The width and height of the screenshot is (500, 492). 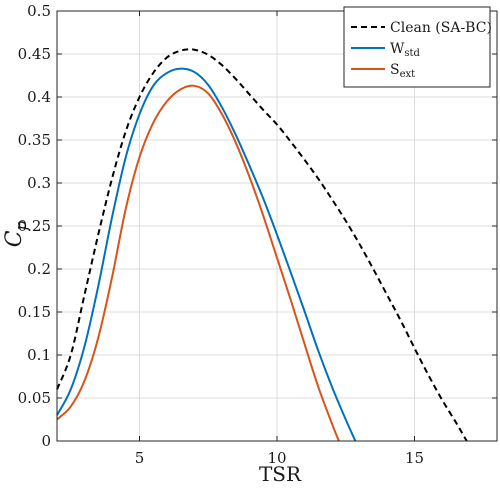 What do you see at coordinates (408, 74) in the screenshot?
I see `legend-label-sext-sub: ext` at bounding box center [408, 74].